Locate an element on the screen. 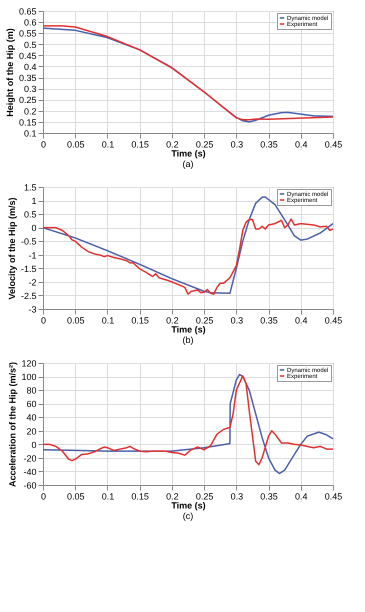 The width and height of the screenshot is (365, 612). y-tick-label: 0.65 is located at coordinates (27, 11).